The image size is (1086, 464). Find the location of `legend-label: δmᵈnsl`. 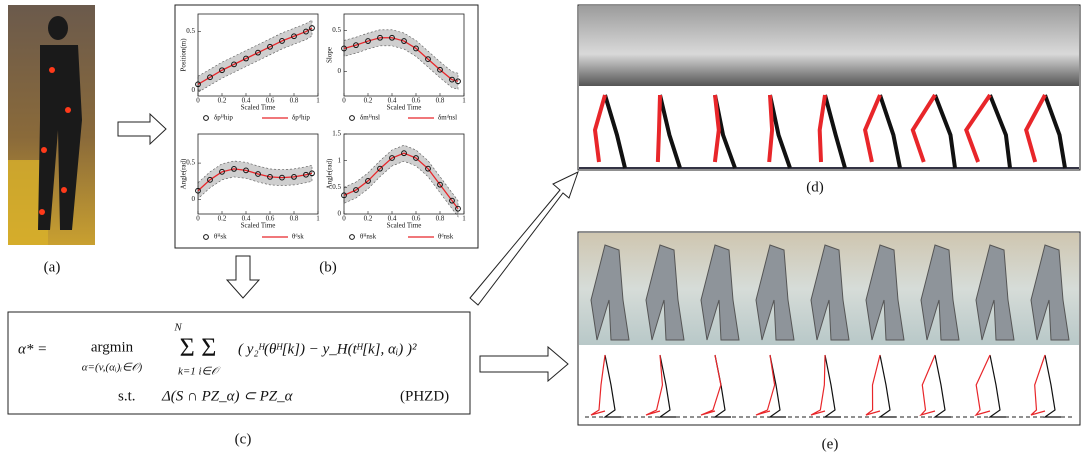

legend-label: δmᵈnsl is located at coordinates (447, 118).